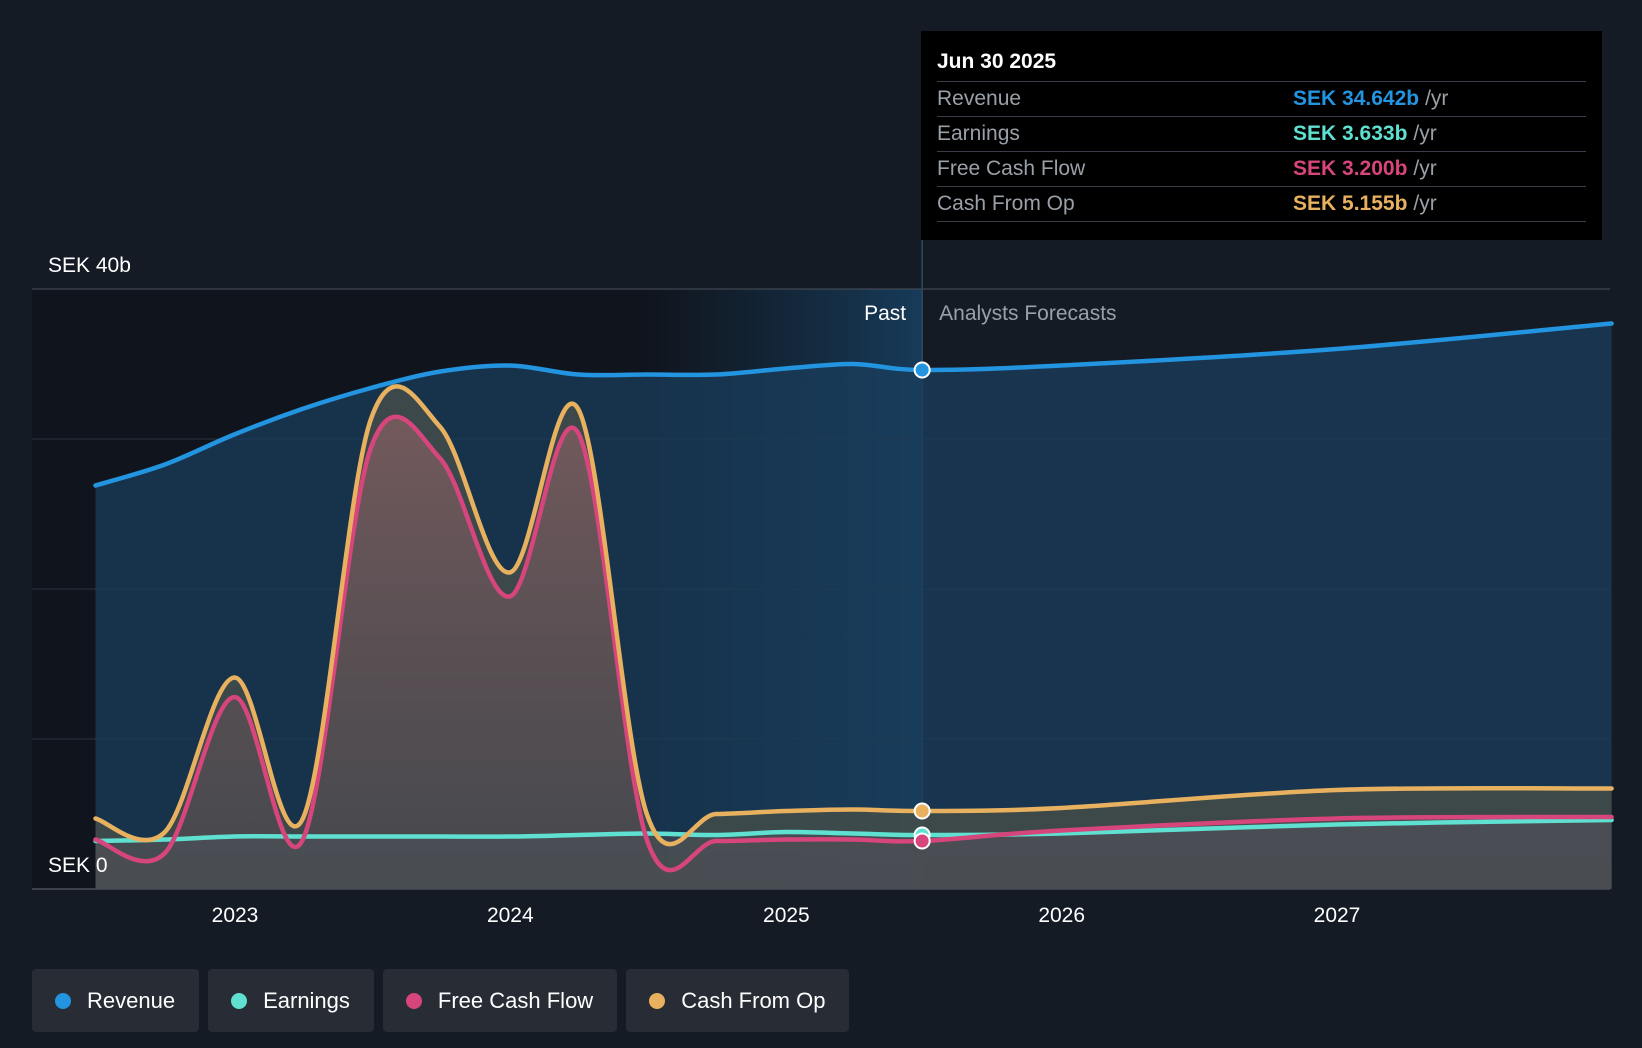 Image resolution: width=1642 pixels, height=1048 pixels. Describe the element at coordinates (1011, 168) in the screenshot. I see `tooltip-row-label: Free Cash Flow` at that location.